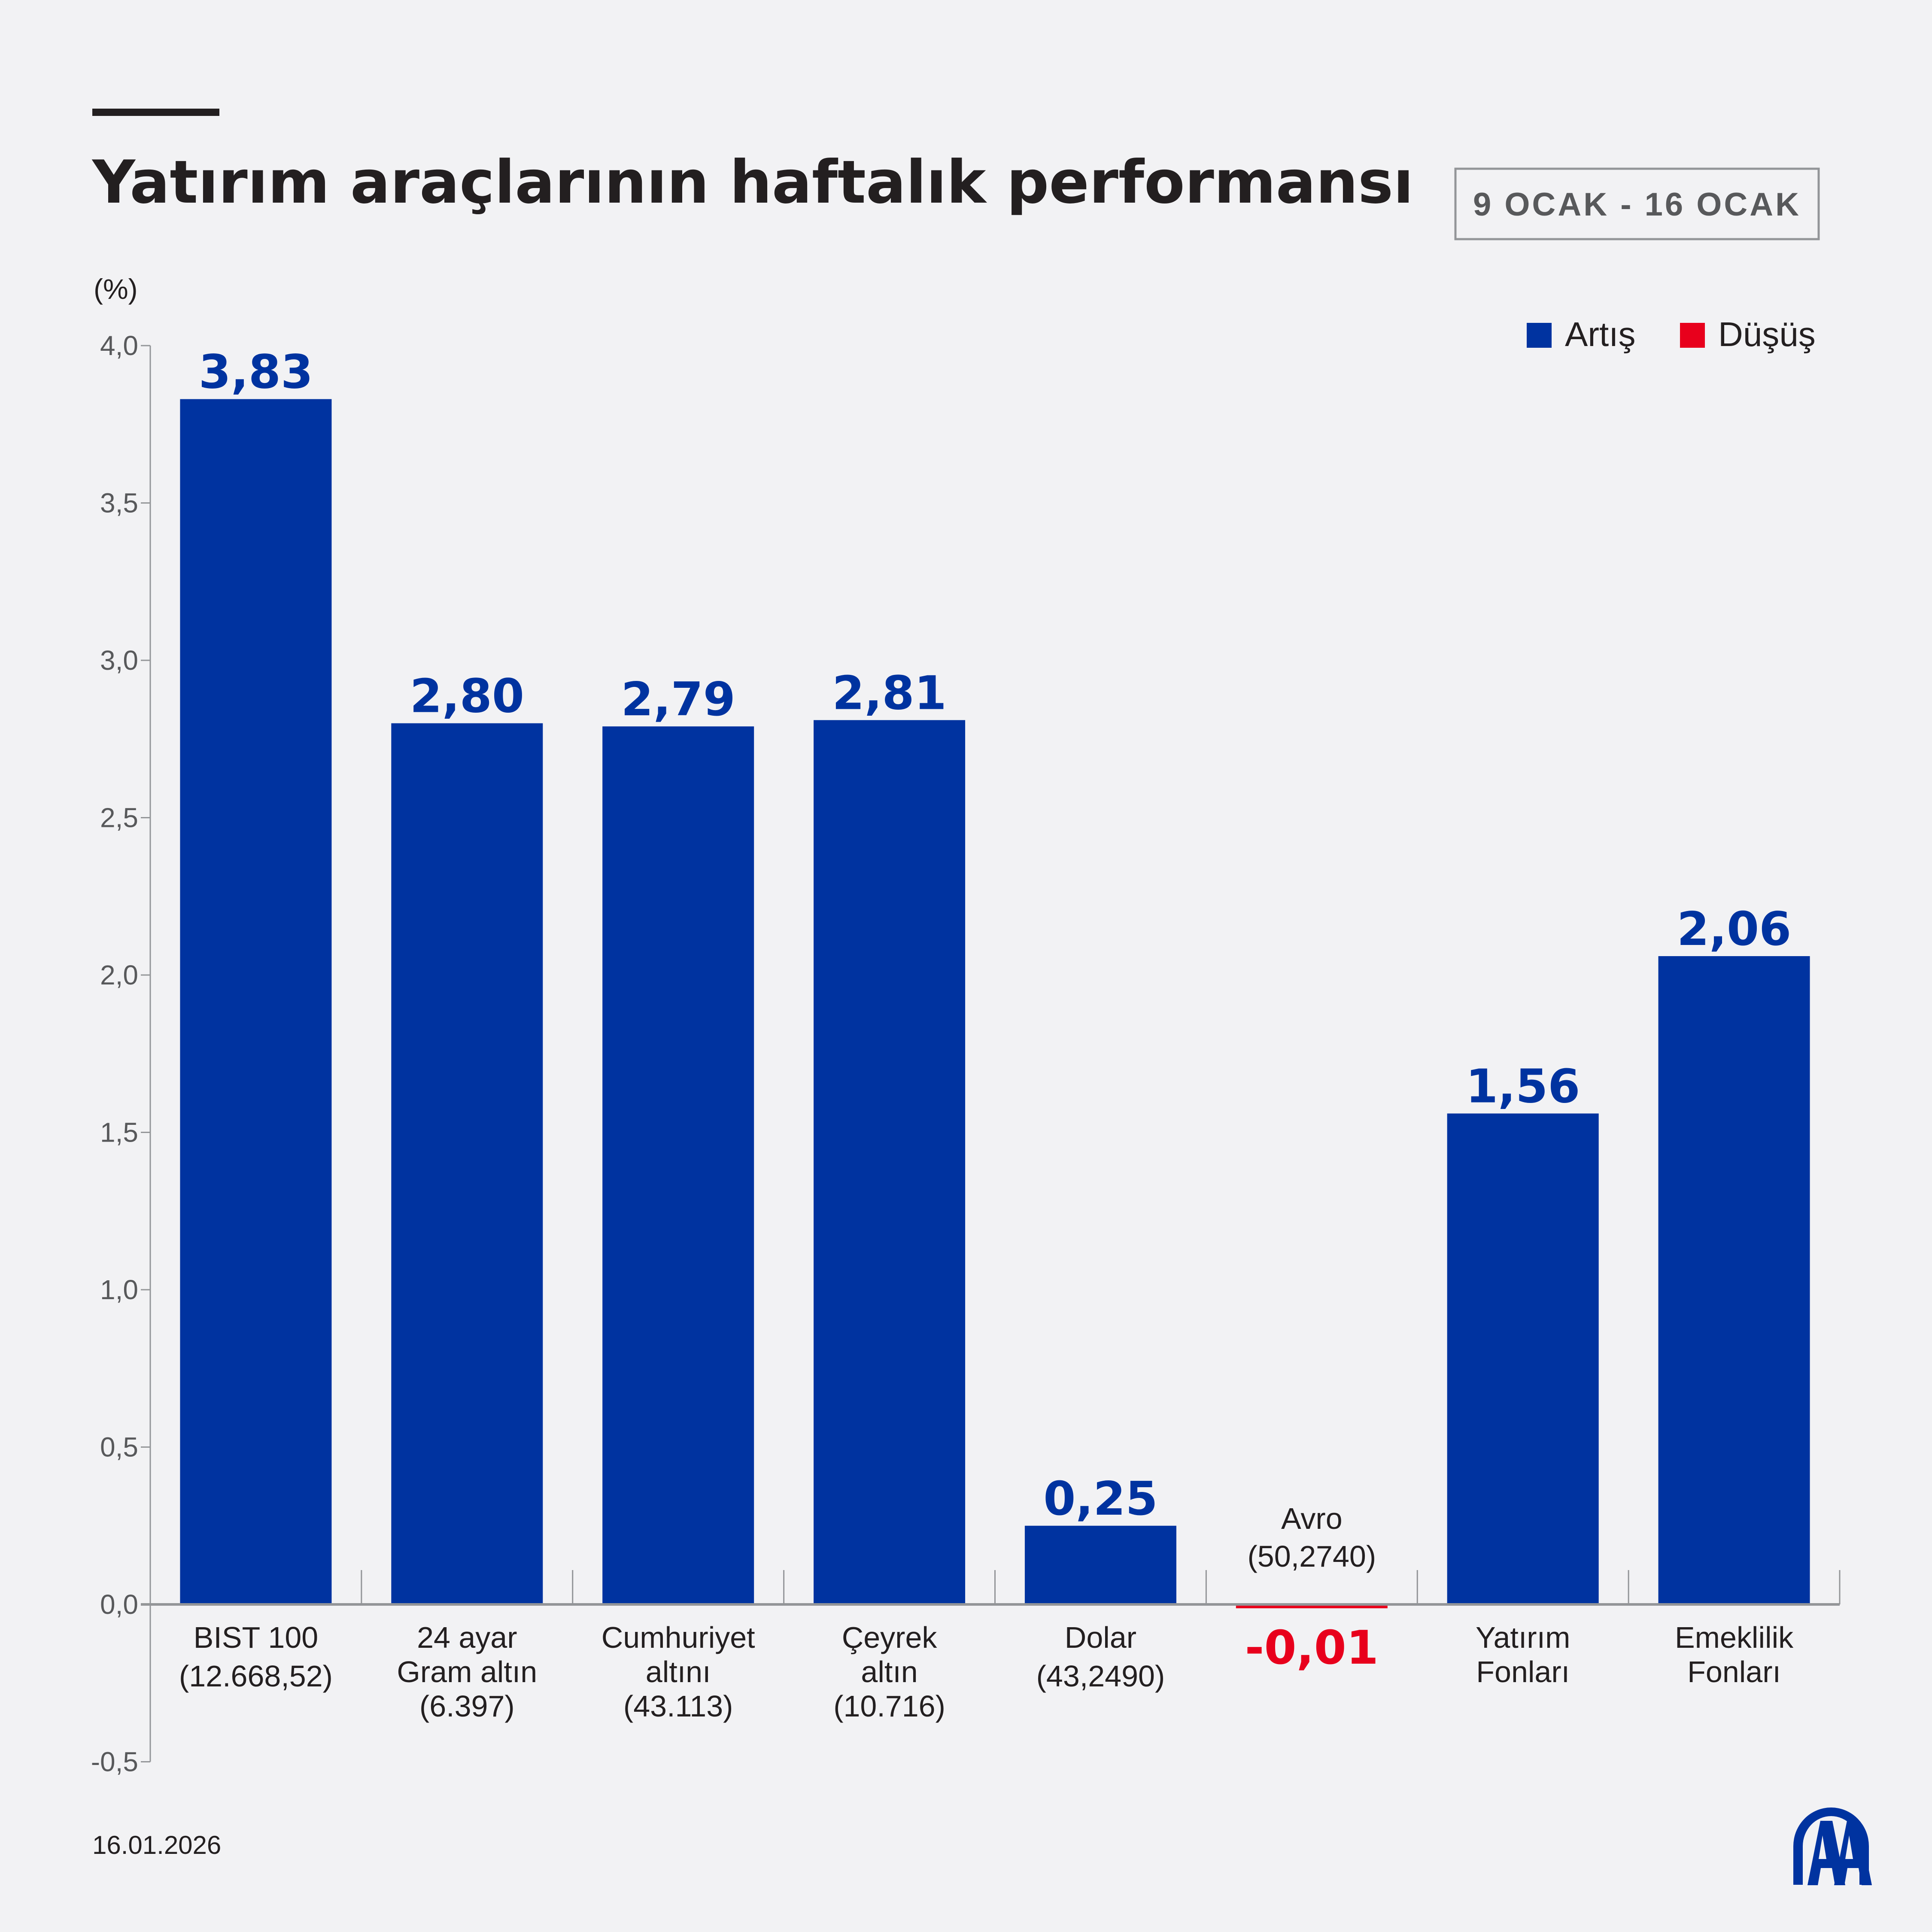  What do you see at coordinates (1734, 1638) in the screenshot?
I see `category-label: Emeklilik` at bounding box center [1734, 1638].